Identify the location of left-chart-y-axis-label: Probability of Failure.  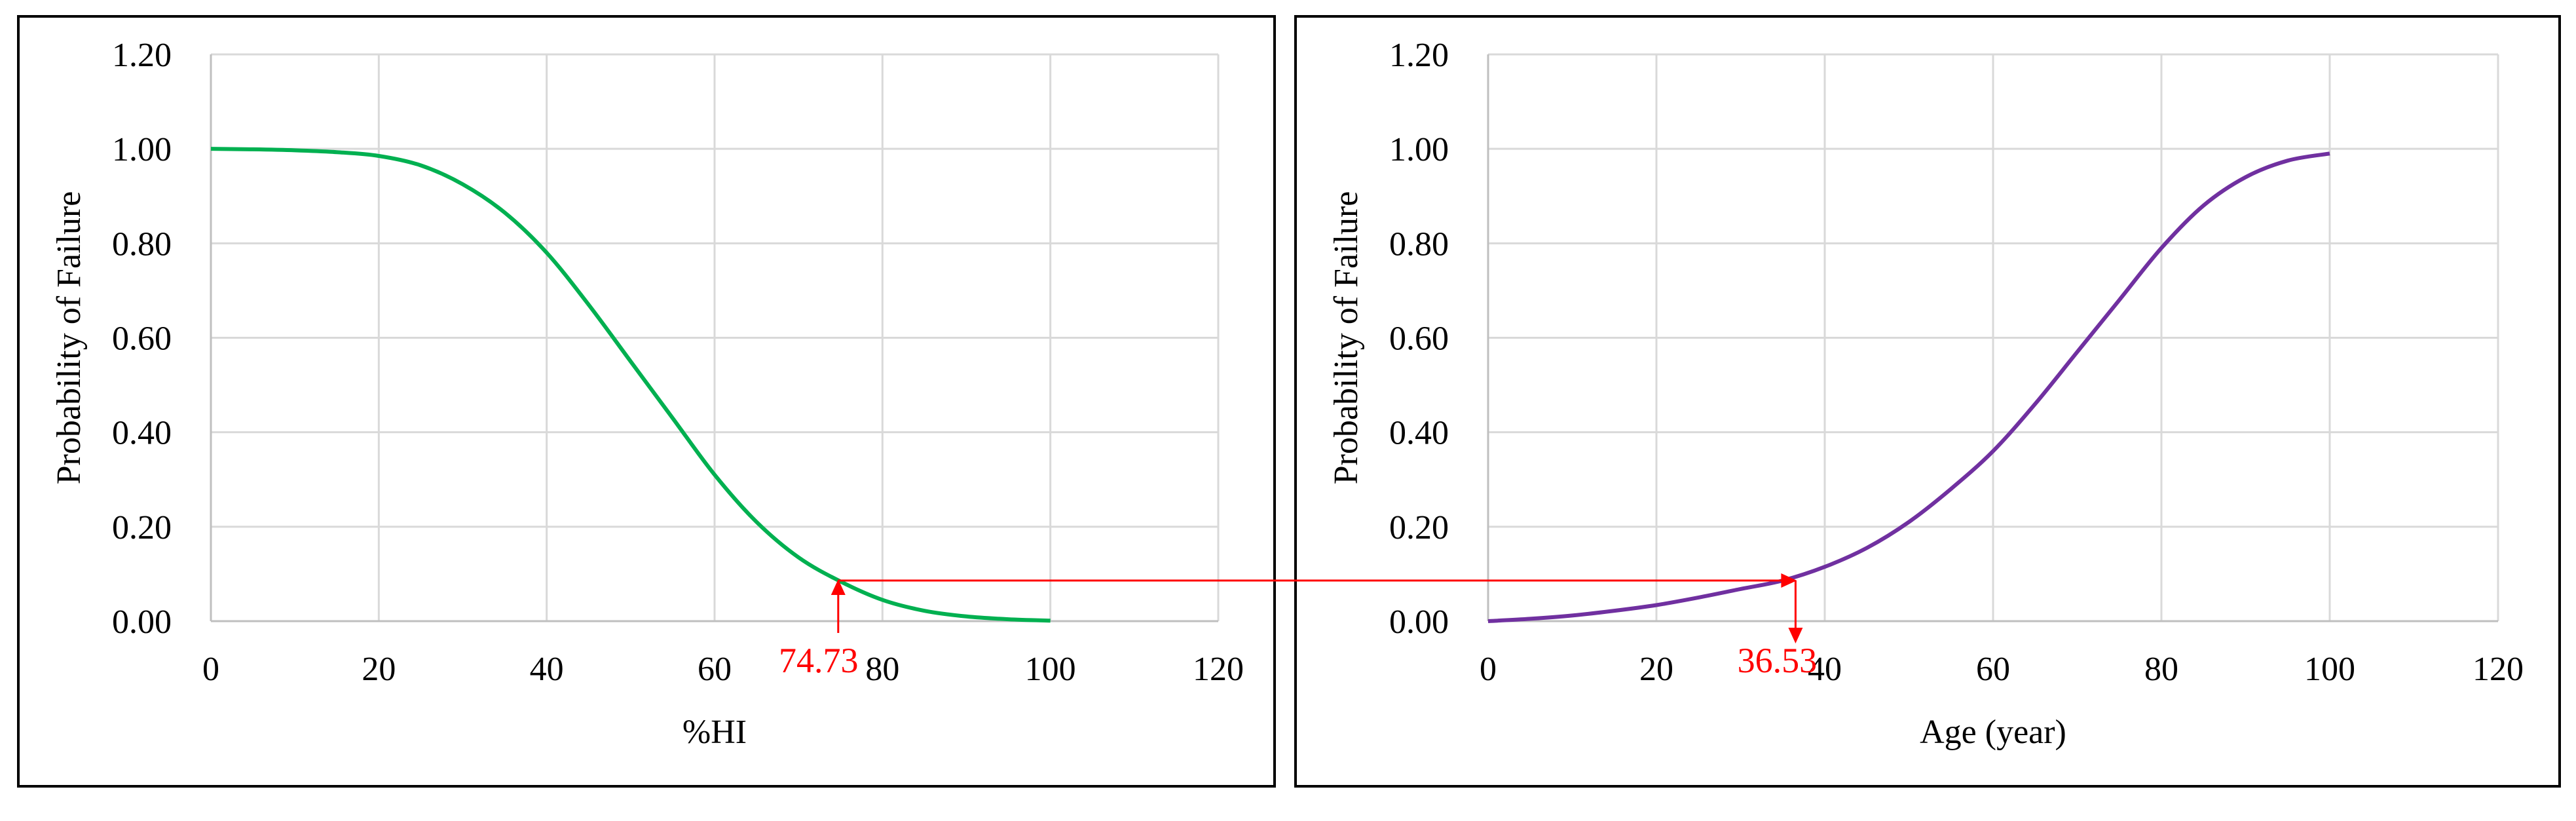
(69, 338).